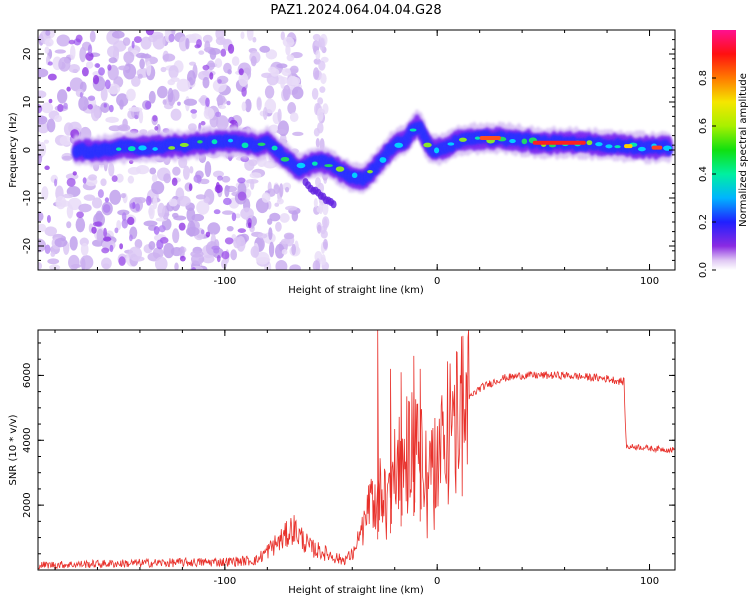  I want to click on colorbar-tick-label: 0.8, so click(703, 78).